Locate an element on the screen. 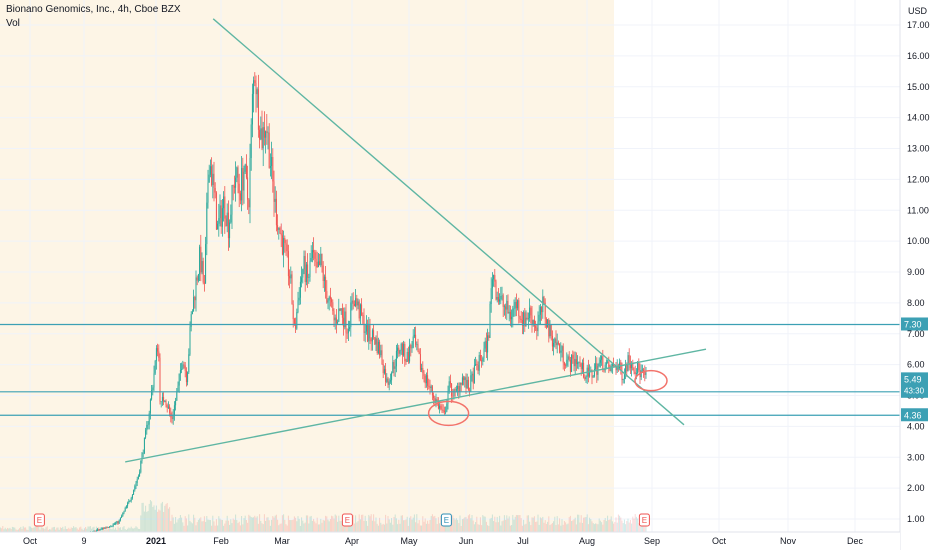  x-tick-label: May is located at coordinates (409, 541).